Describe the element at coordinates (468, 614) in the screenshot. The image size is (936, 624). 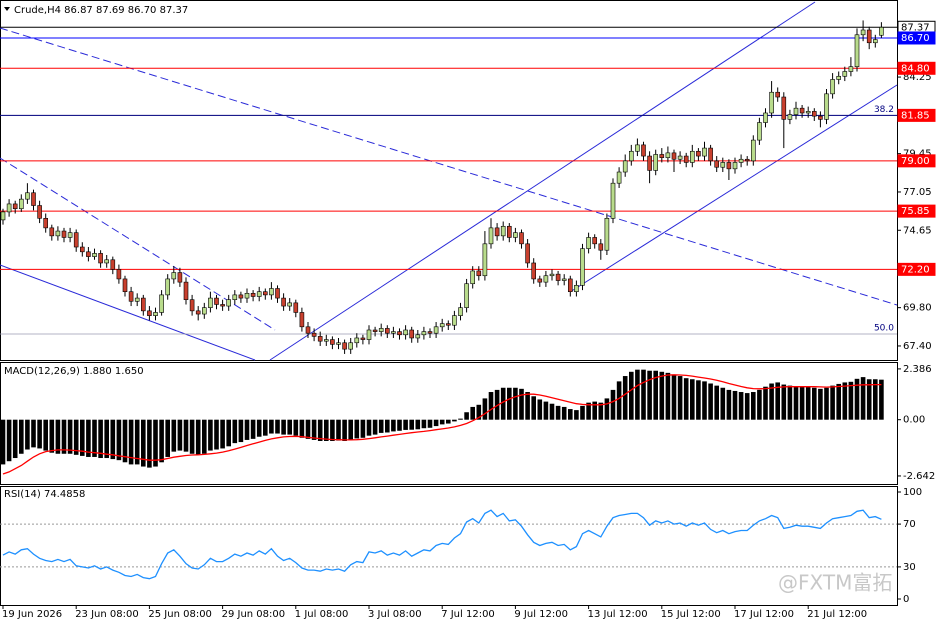
I see `x-tick-label: 7 Jul 12:00` at that location.